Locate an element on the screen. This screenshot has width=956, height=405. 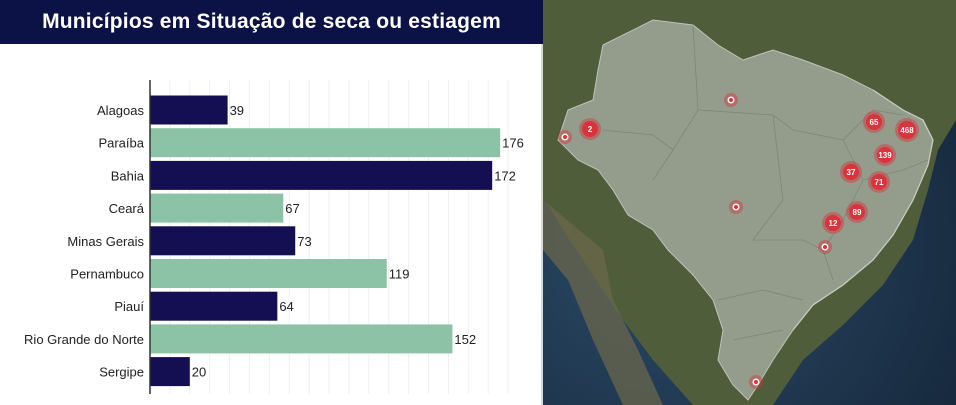
value-label: 119 is located at coordinates (399, 274).